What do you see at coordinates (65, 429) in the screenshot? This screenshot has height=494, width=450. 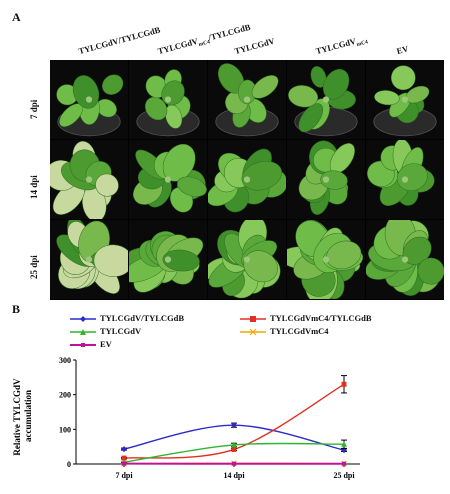 I see `y-tick-label: 100` at bounding box center [65, 429].